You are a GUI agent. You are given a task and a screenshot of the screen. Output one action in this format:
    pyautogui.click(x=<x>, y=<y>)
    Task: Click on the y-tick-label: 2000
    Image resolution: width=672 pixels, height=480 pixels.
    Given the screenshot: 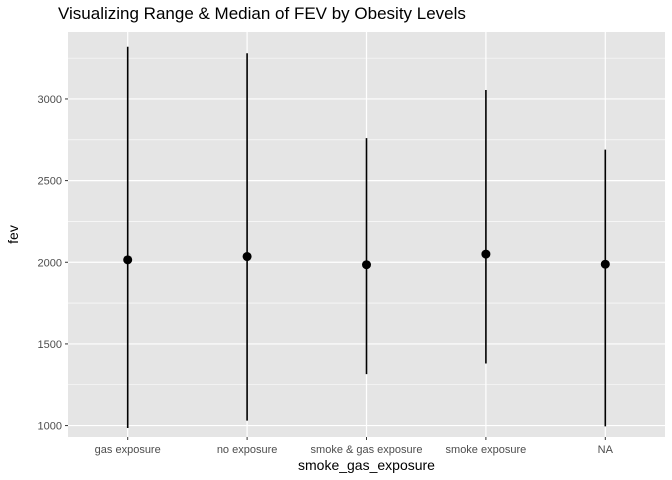 What is the action you would take?
    pyautogui.click(x=50, y=263)
    